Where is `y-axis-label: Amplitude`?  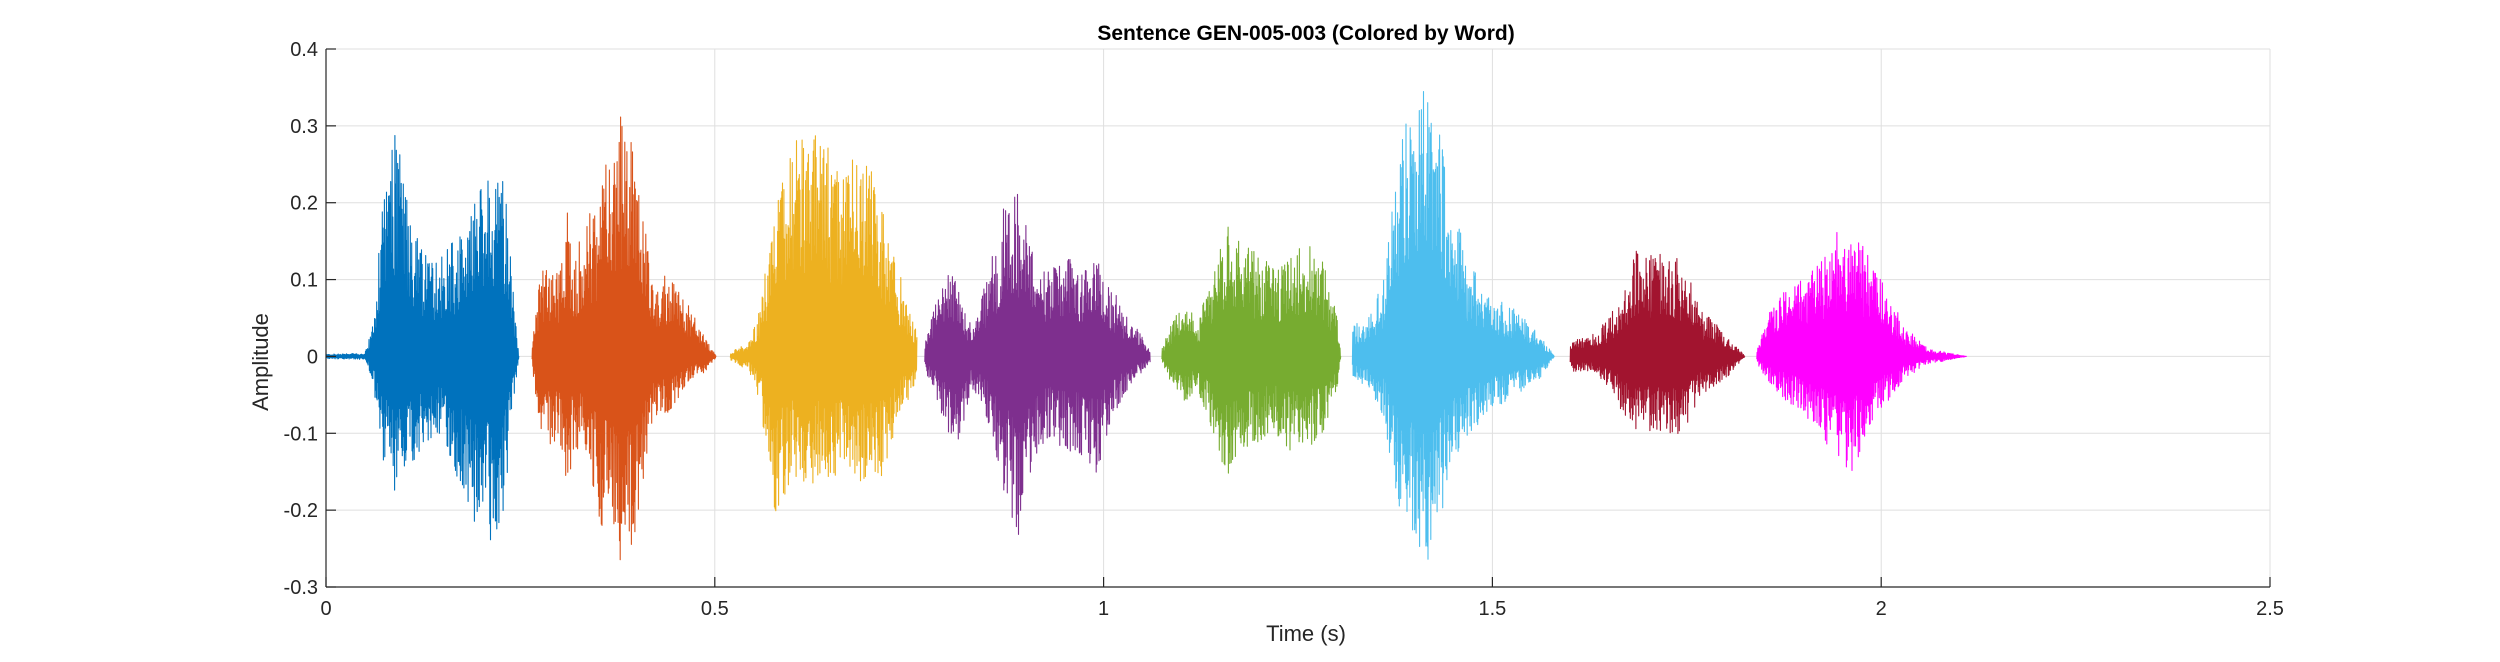
y-axis-label: Amplitude is located at coordinates (260, 362).